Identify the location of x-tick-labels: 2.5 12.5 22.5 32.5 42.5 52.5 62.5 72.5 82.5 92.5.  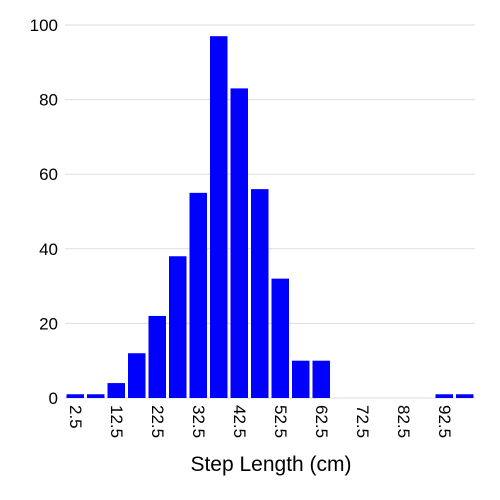
(260, 421).